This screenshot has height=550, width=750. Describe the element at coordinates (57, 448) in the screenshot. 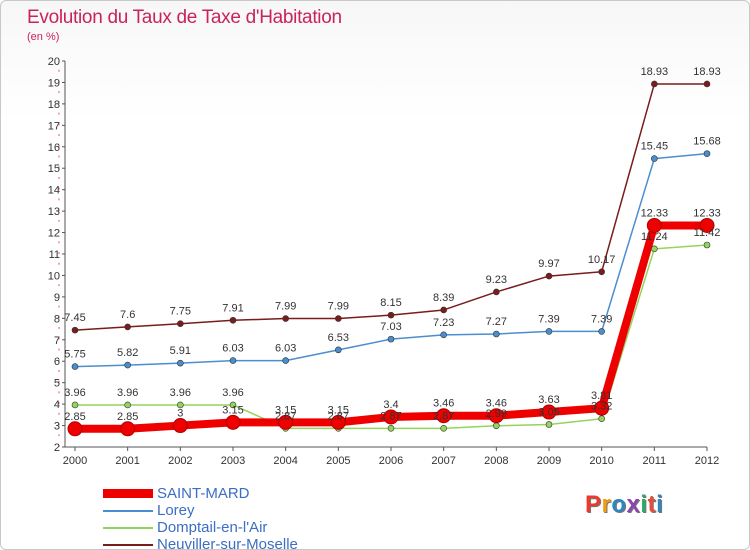

I see `y-tick-label: 2` at that location.